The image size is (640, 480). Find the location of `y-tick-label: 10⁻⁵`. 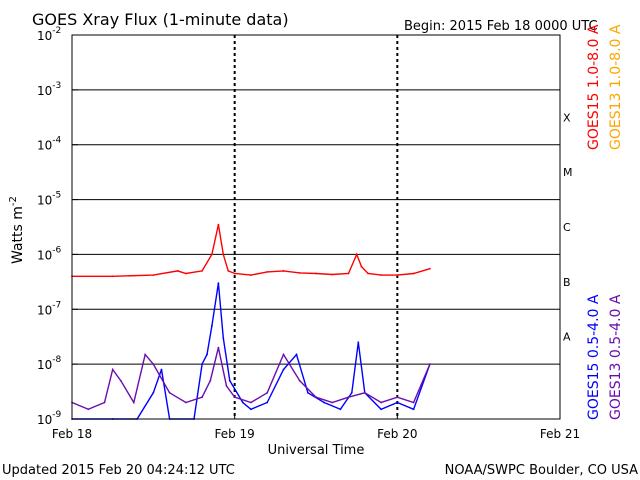

y-tick-label: 10⁻⁵ is located at coordinates (49, 199).